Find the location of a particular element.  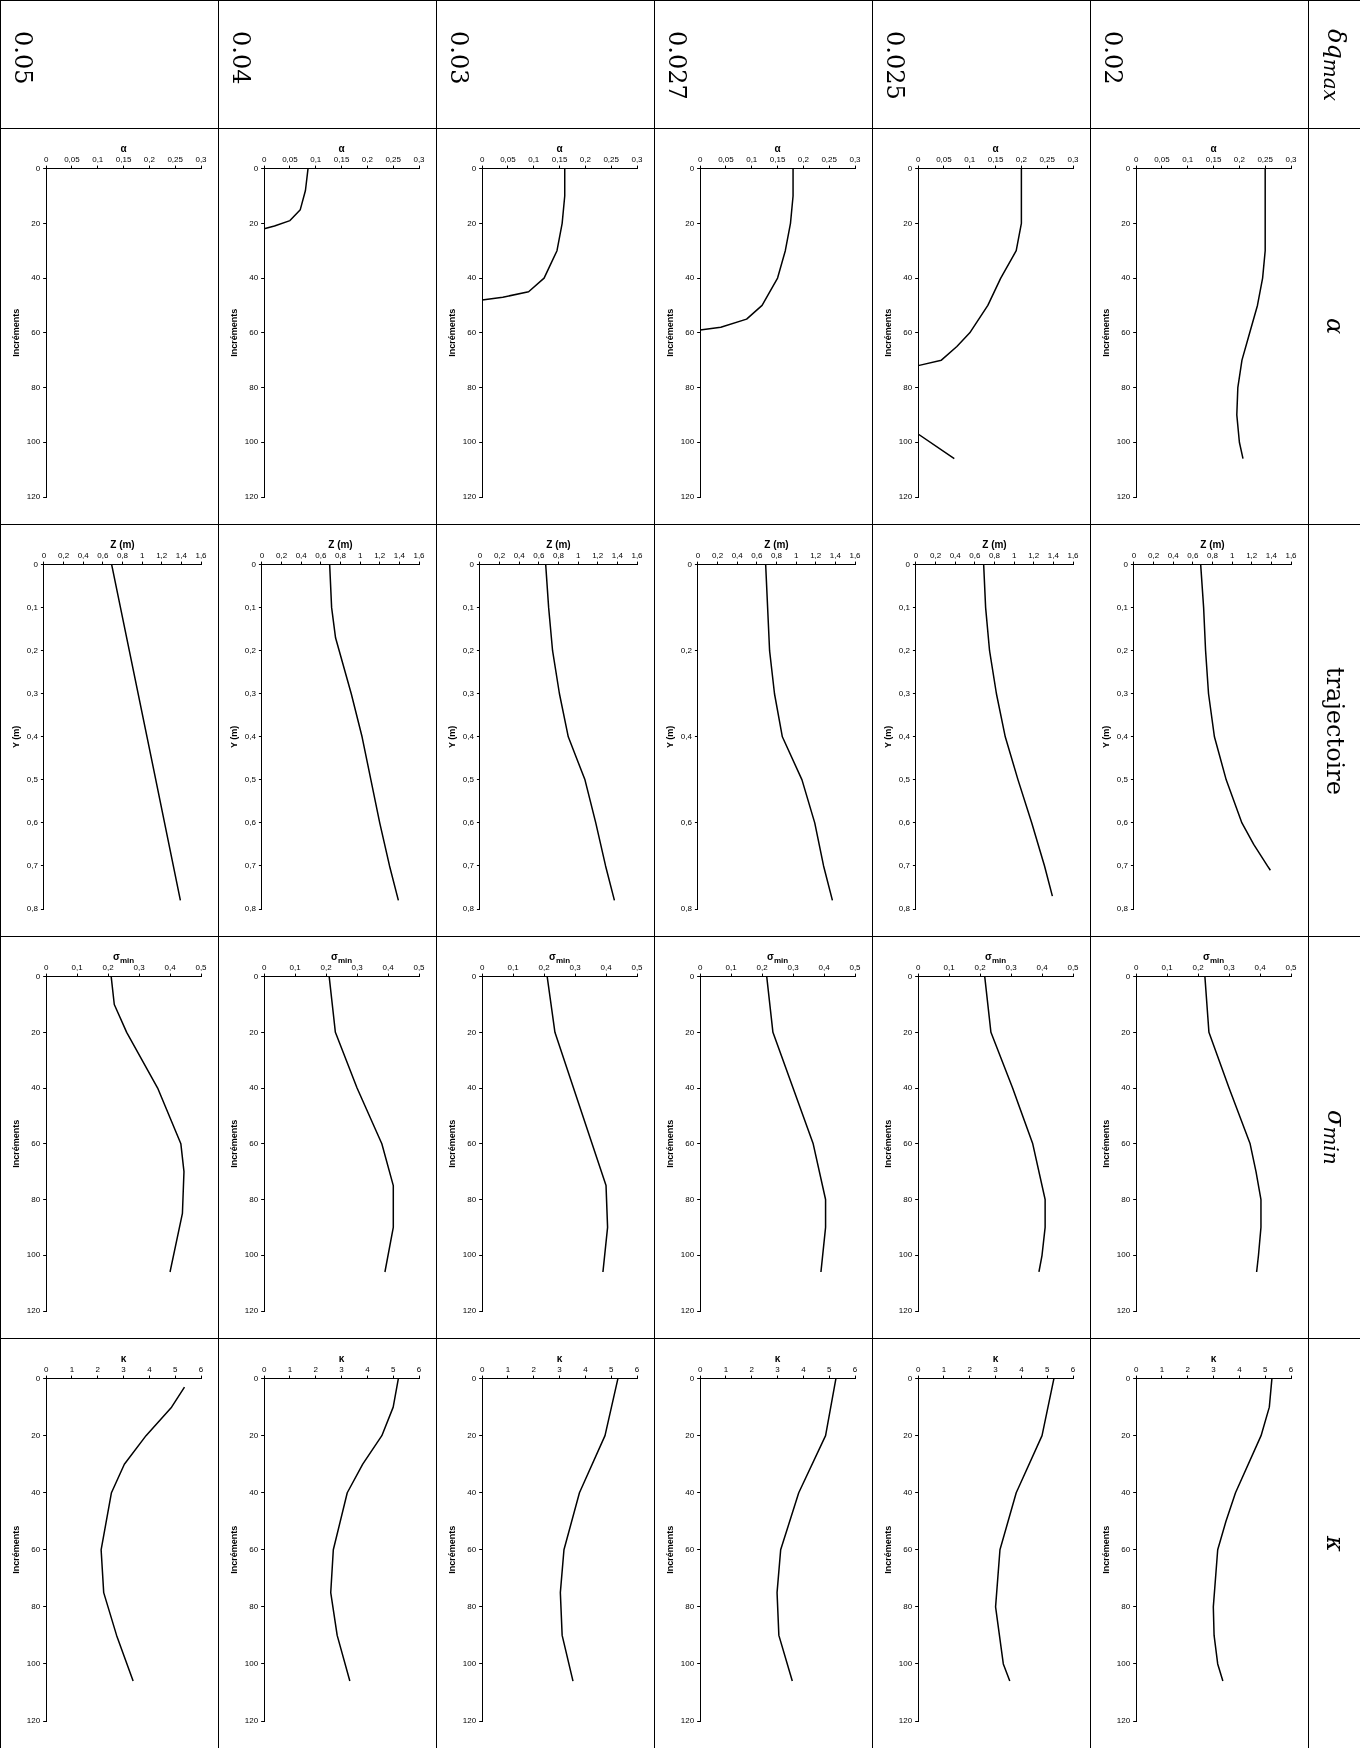

x-tick-label: 1,2 is located at coordinates (1033, 555).